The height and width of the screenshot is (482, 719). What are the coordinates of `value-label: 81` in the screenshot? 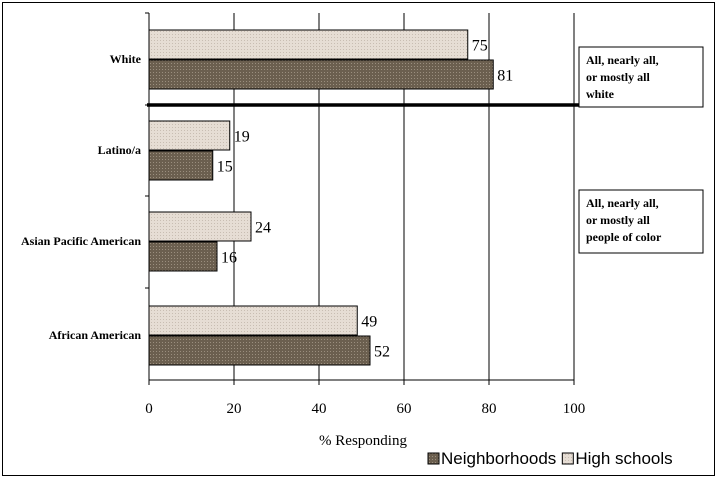 It's located at (505, 76).